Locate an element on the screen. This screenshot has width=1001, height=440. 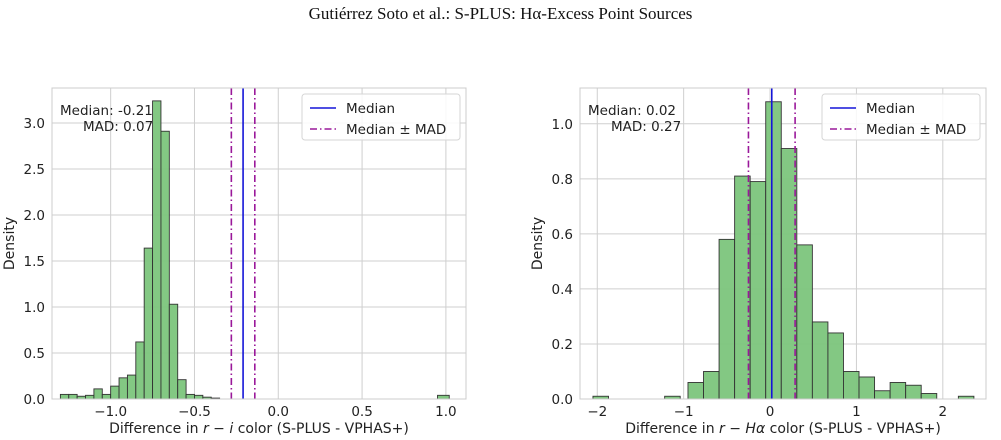
y-tick-label: 0.6 is located at coordinates (562, 235).